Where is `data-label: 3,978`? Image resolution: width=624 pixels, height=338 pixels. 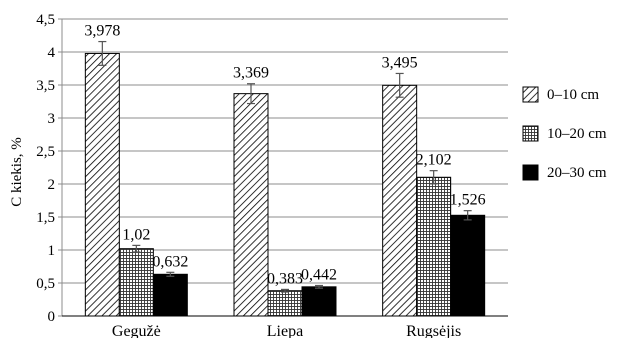 data-label: 3,978 is located at coordinates (102, 31).